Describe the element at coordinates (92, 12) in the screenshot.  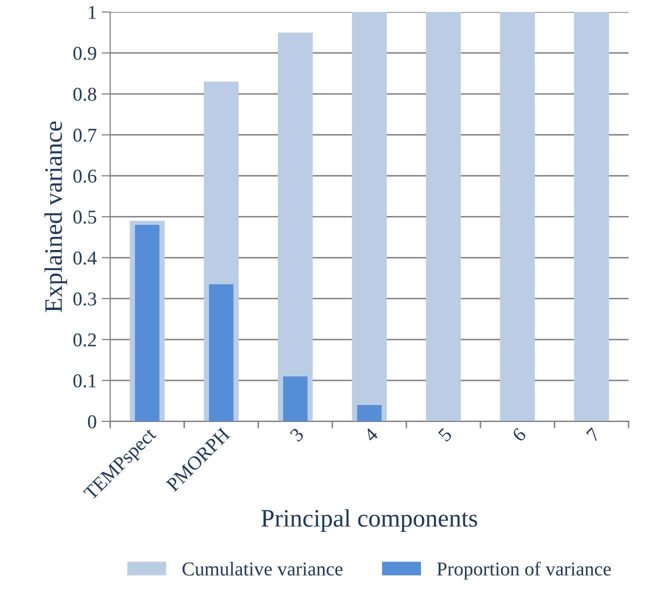
I see `y-tick-label: 1` at that location.